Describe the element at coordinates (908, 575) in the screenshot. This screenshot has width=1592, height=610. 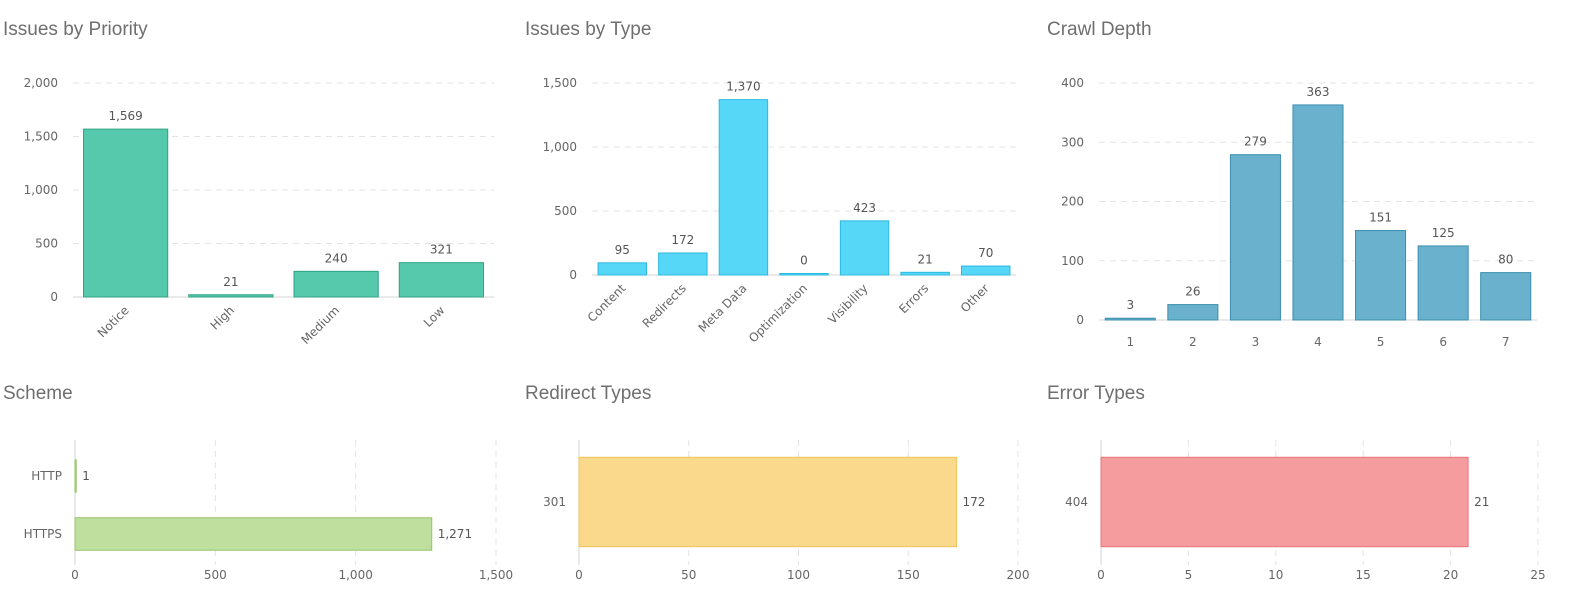
I see `x-tick-label: 150` at that location.